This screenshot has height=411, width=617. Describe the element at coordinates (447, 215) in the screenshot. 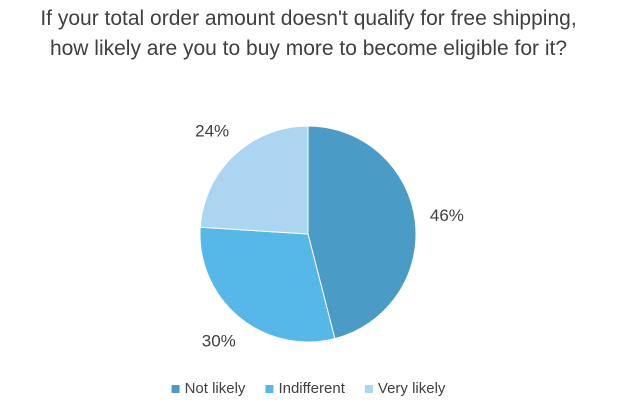

I see `data-label: 46%` at that location.